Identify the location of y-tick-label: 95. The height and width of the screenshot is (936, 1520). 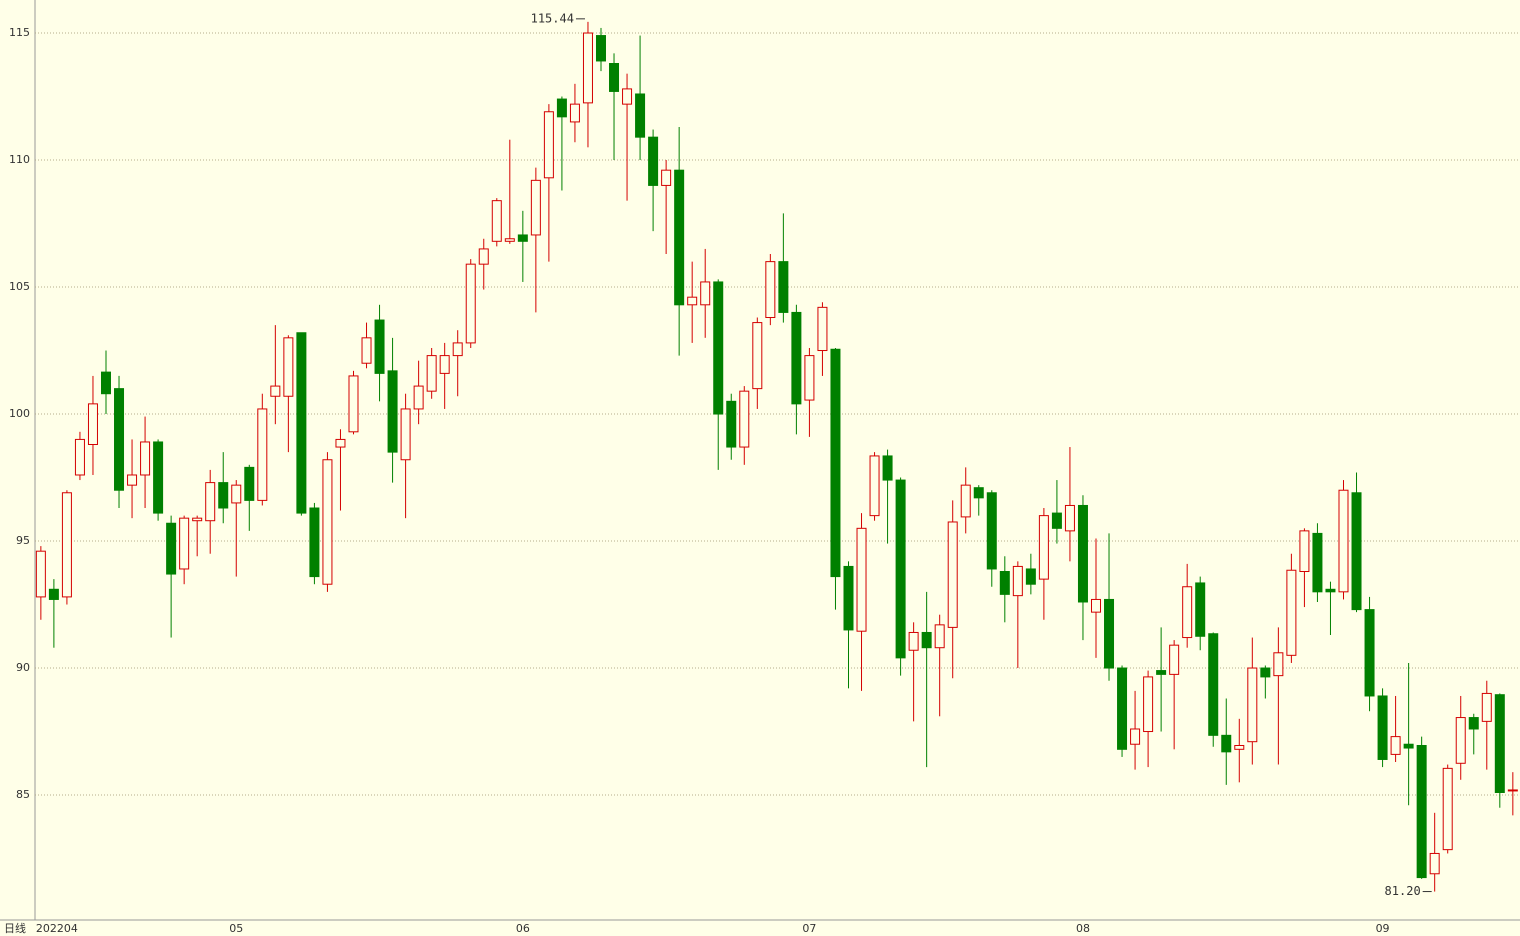
(23, 540).